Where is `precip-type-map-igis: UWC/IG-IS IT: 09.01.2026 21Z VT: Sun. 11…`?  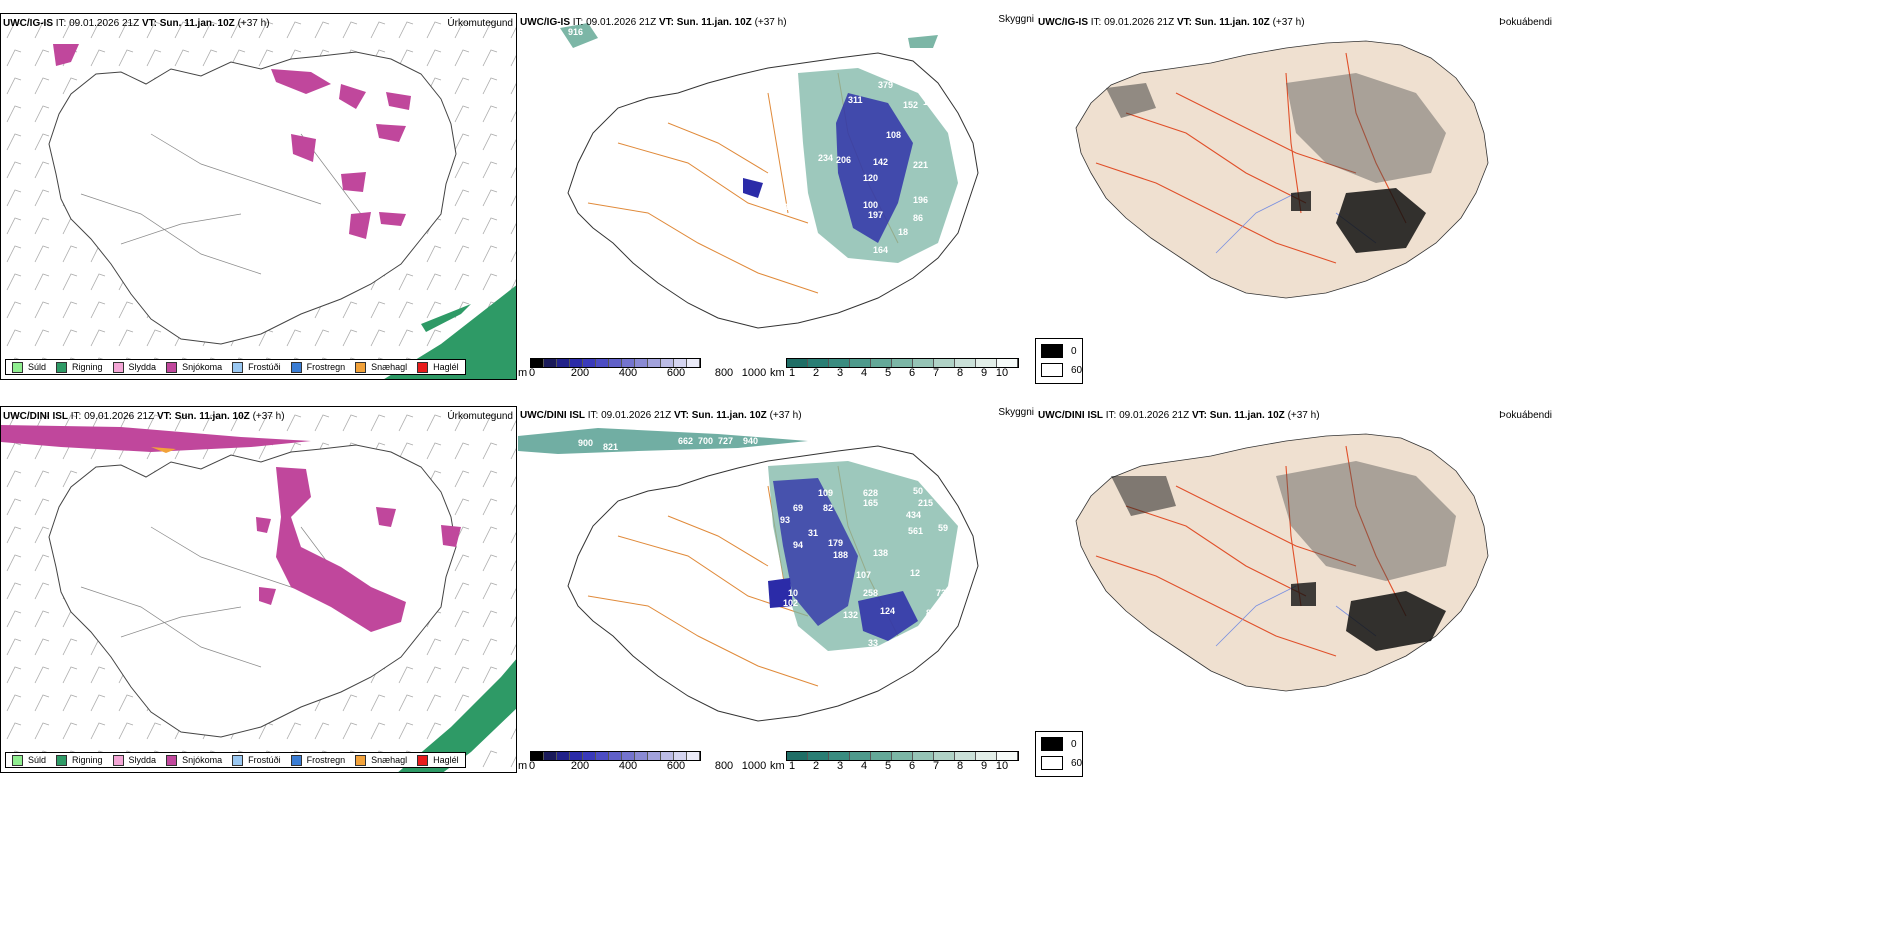 precip-type-map-igis: UWC/IG-IS IT: 09.01.2026 21Z VT: Sun. 11… is located at coordinates (258, 196).